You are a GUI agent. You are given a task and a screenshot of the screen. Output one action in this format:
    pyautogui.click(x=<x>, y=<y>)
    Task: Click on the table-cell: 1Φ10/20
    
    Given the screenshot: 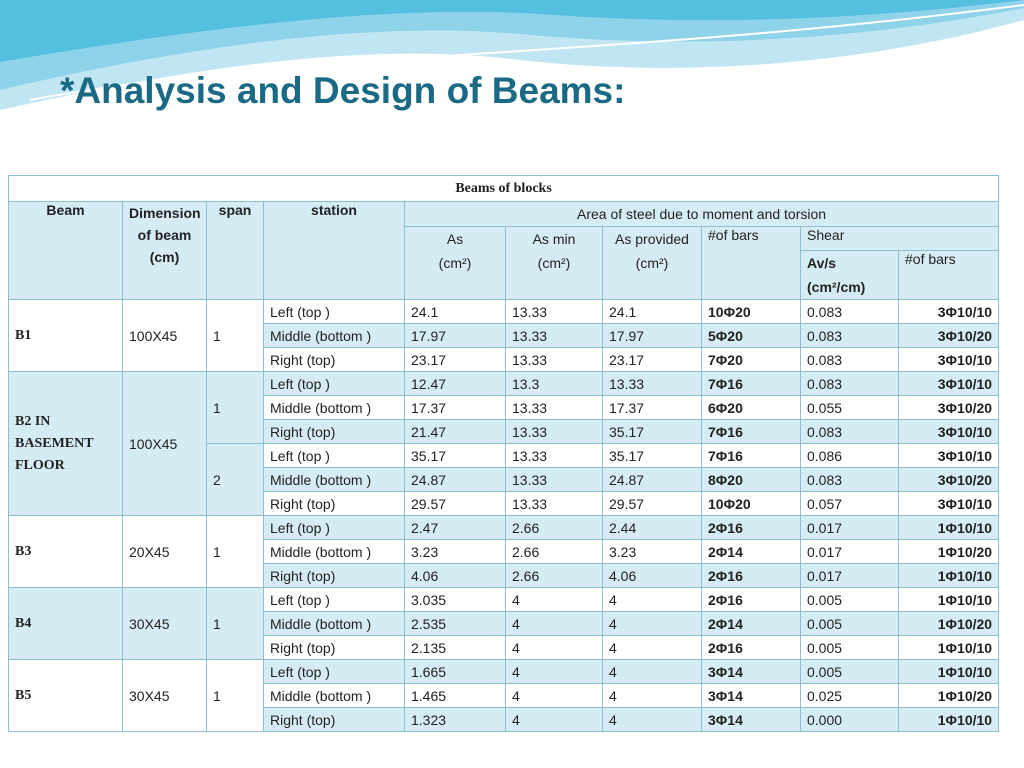 What is the action you would take?
    pyautogui.click(x=948, y=695)
    